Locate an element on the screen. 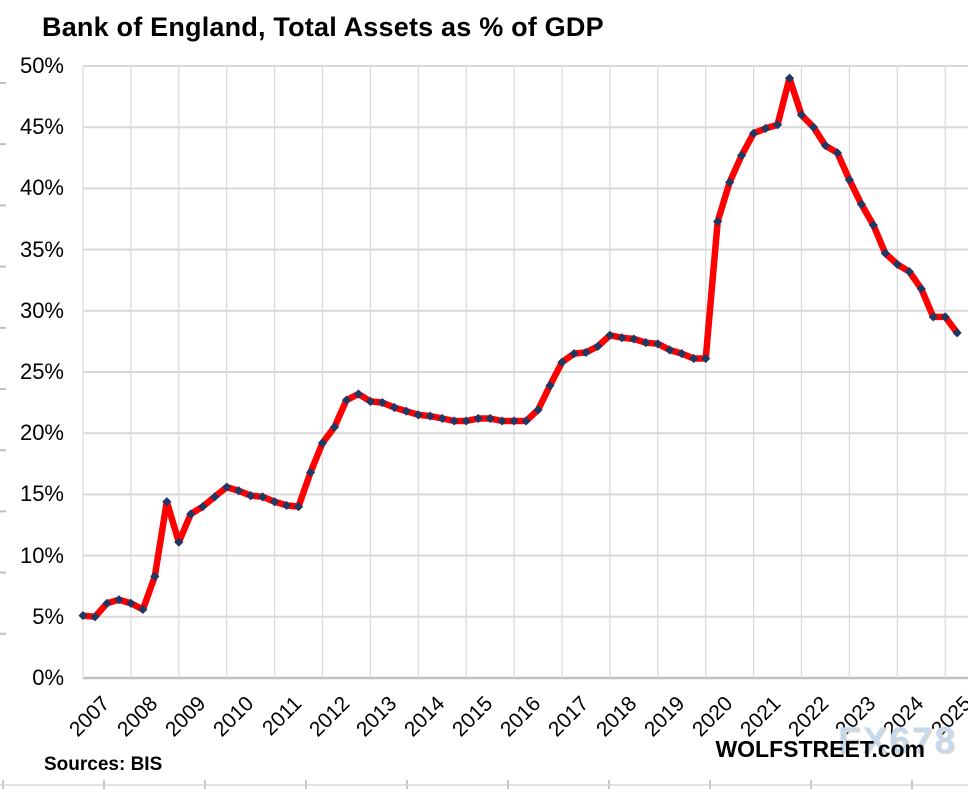 Image resolution: width=968 pixels, height=789 pixels. source-note: Sources: BIS is located at coordinates (103, 764).